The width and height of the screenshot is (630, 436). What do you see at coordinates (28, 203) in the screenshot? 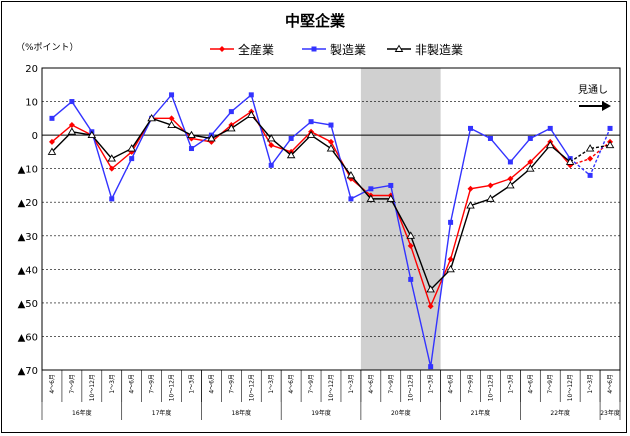
I see `y-tick-label: ▲20` at bounding box center [28, 203].